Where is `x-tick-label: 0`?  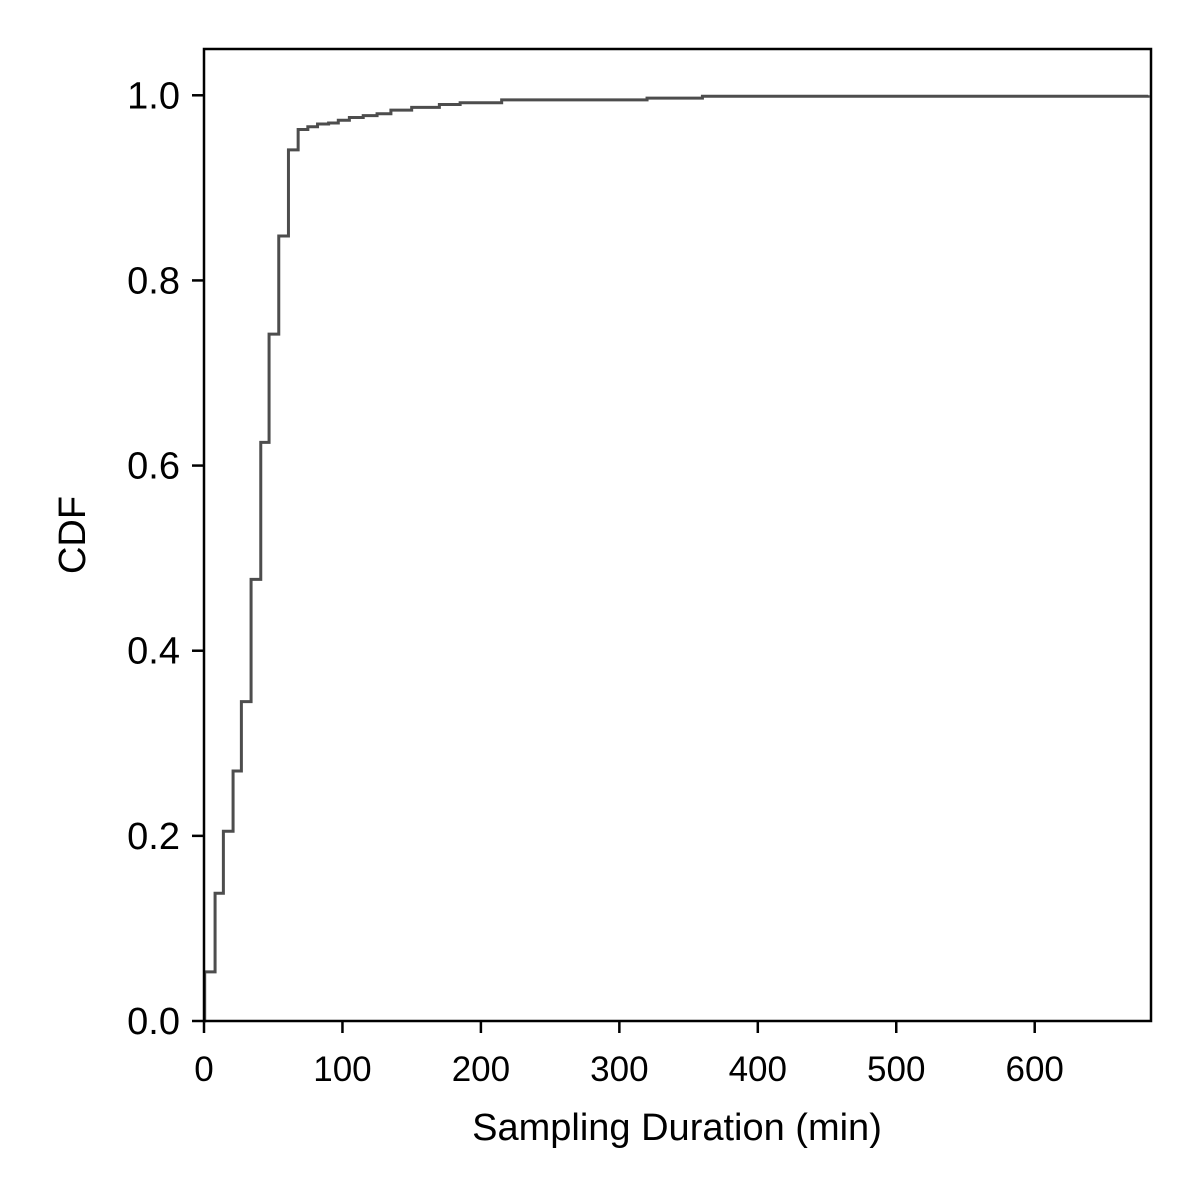
x-tick-label: 0 is located at coordinates (203, 1069).